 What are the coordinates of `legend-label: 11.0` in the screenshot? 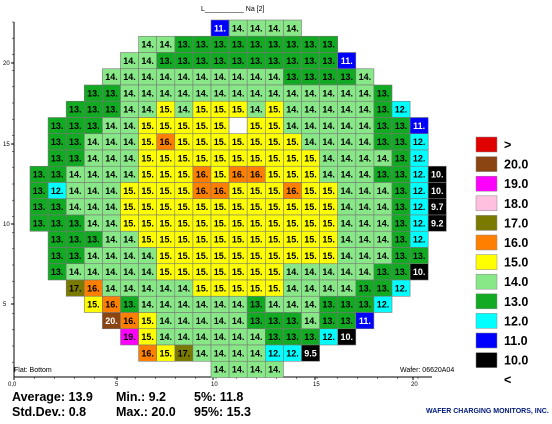 It's located at (516, 341).